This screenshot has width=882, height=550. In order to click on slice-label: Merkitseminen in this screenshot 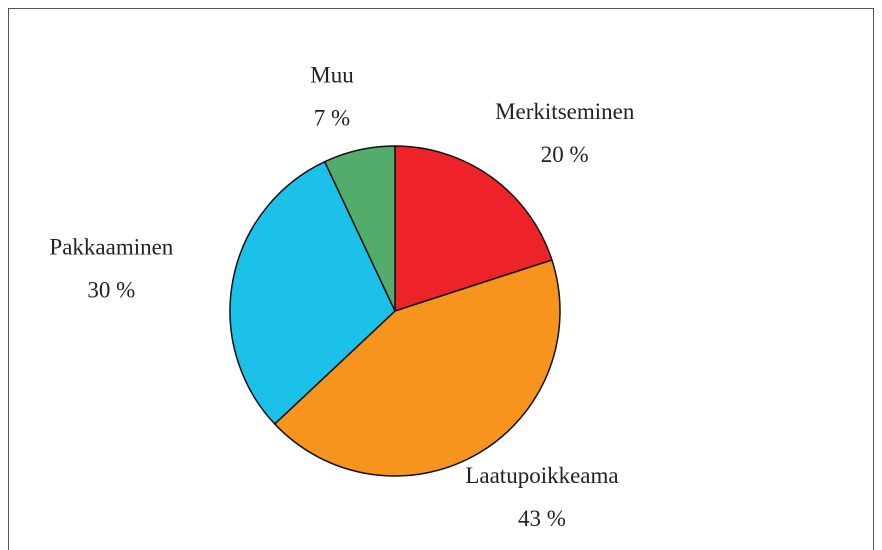, I will do `click(565, 111)`.